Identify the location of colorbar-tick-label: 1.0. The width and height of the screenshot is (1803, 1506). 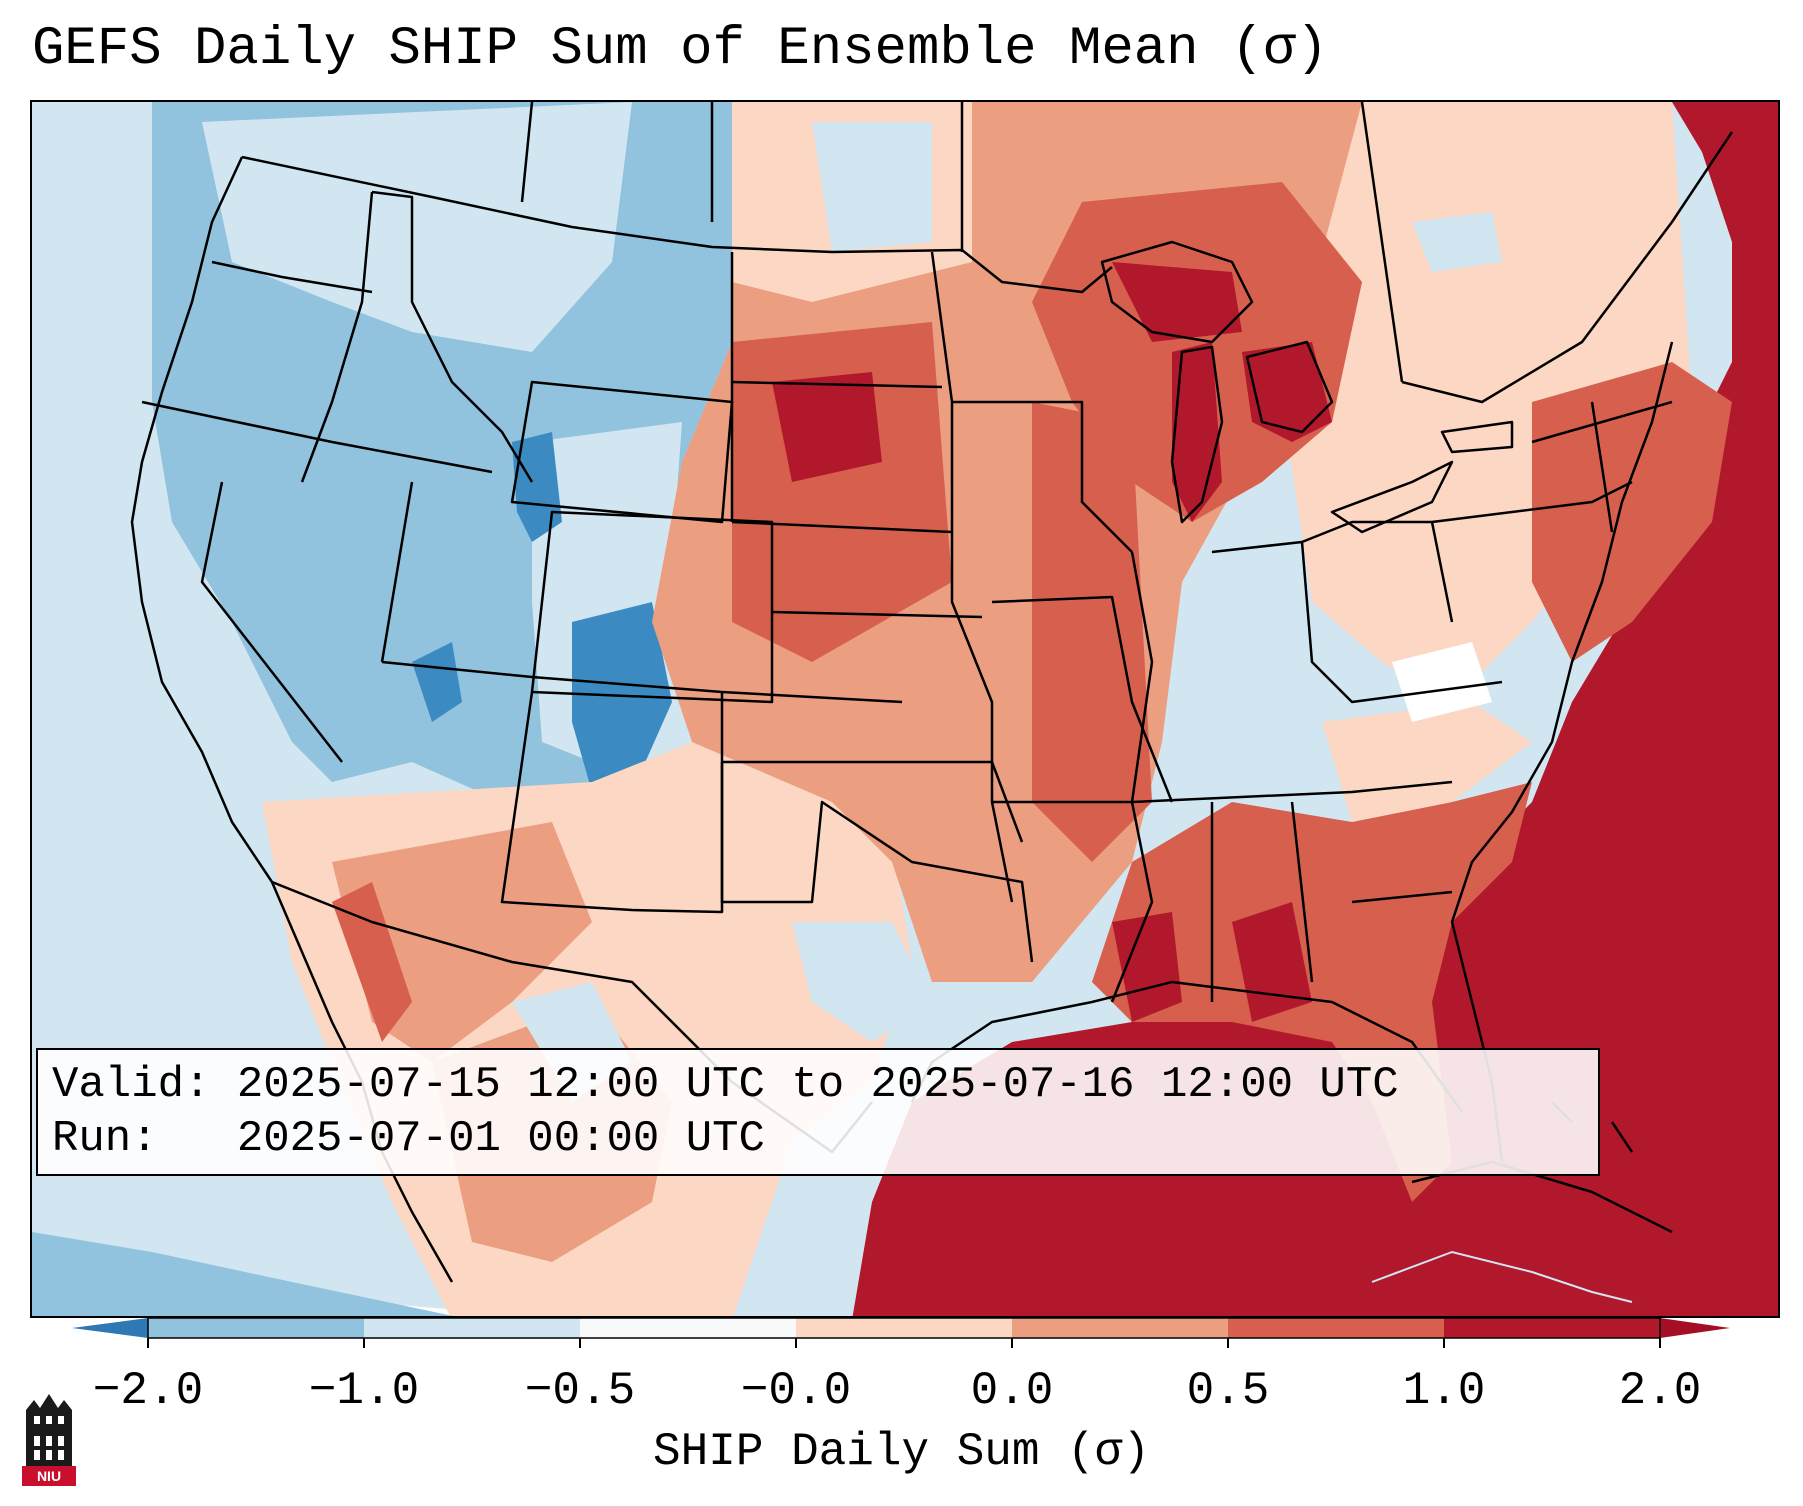
(1444, 1391).